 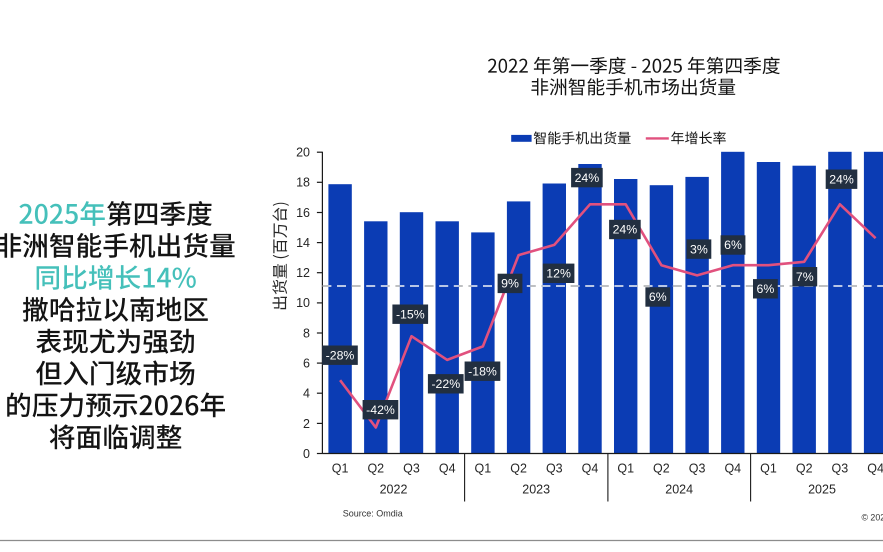 What do you see at coordinates (306, 424) in the screenshot?
I see `svg-text: 2` at bounding box center [306, 424].